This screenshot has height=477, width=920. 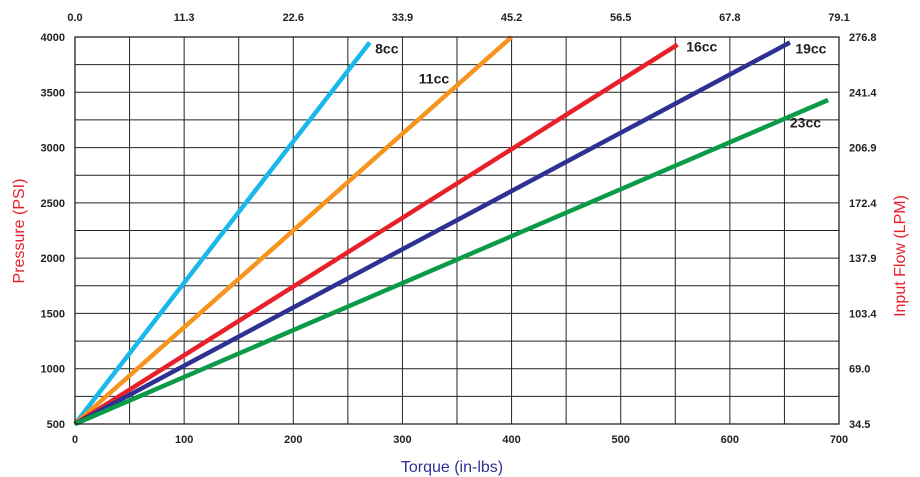 I want to click on y-axis-title: Pressure (PSI), so click(x=19, y=231).